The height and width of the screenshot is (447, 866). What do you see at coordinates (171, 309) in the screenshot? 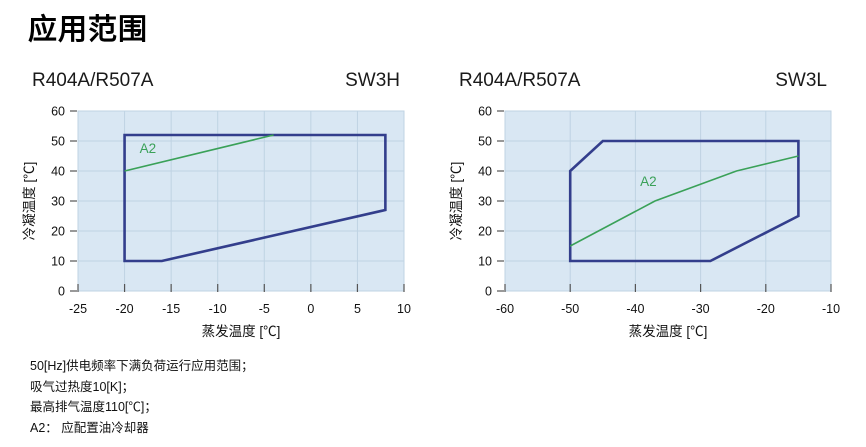
I see `x-tick-label: -15` at bounding box center [171, 309].